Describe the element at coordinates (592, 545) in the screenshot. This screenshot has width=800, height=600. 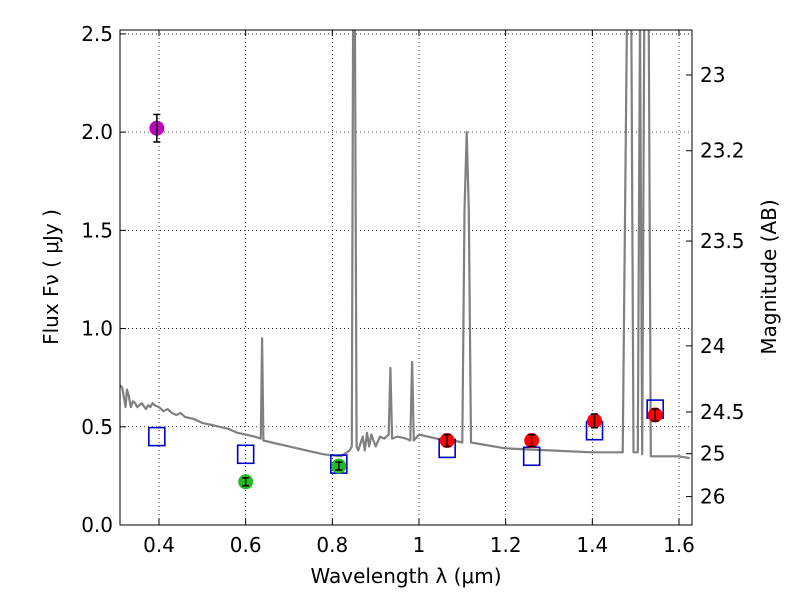
I see `x-tick-label: 1.4` at that location.